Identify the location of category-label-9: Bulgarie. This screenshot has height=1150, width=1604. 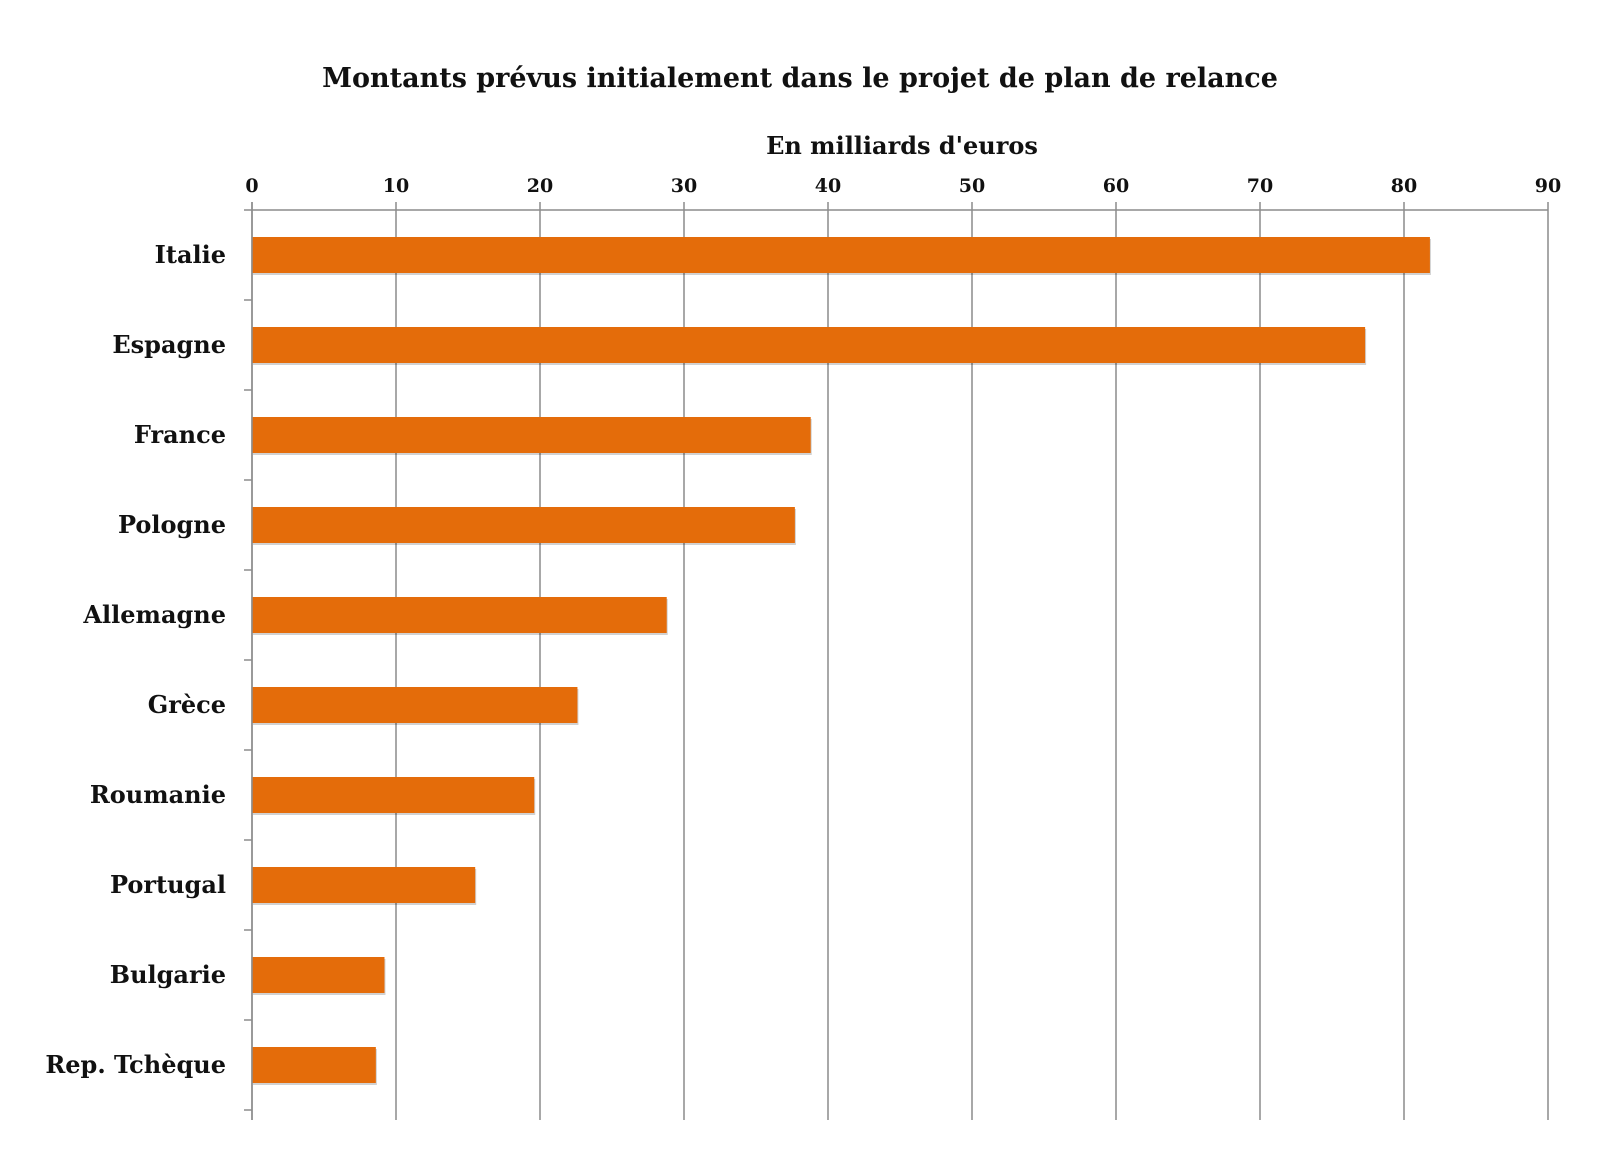
(168, 974).